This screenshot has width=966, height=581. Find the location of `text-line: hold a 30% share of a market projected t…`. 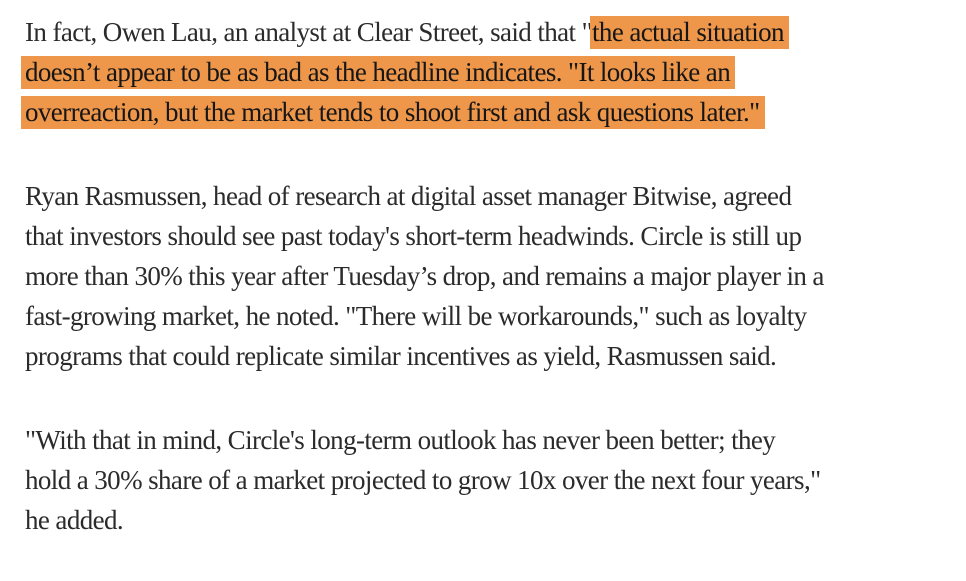

text-line: hold a 30% share of a market projected t… is located at coordinates (483, 480).